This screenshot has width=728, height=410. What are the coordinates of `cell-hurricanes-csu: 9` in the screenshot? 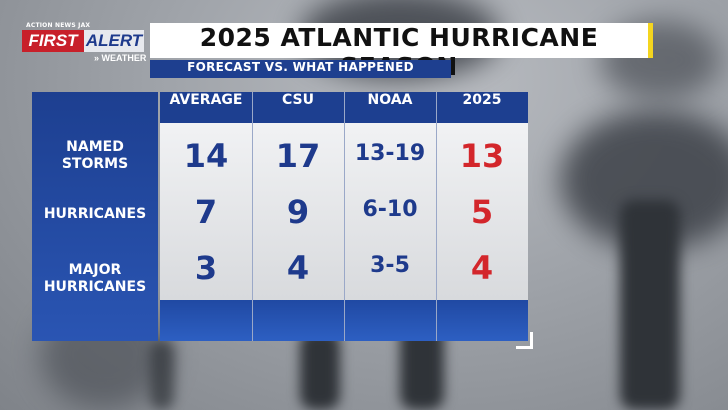 It's located at (298, 212).